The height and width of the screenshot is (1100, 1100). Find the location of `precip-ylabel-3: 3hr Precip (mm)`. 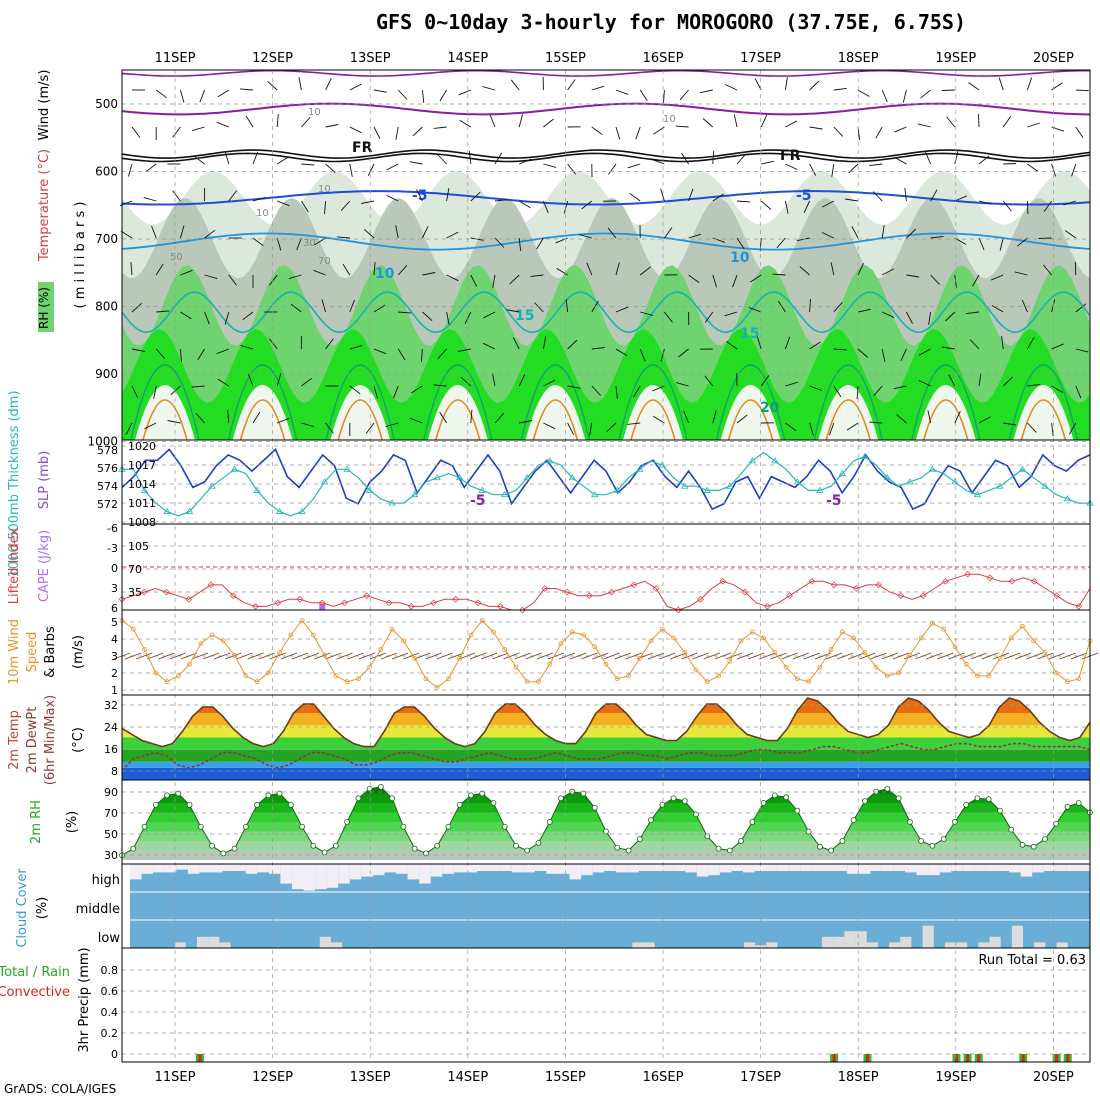

precip-ylabel-3: 3hr Precip (mm) is located at coordinates (84, 999).